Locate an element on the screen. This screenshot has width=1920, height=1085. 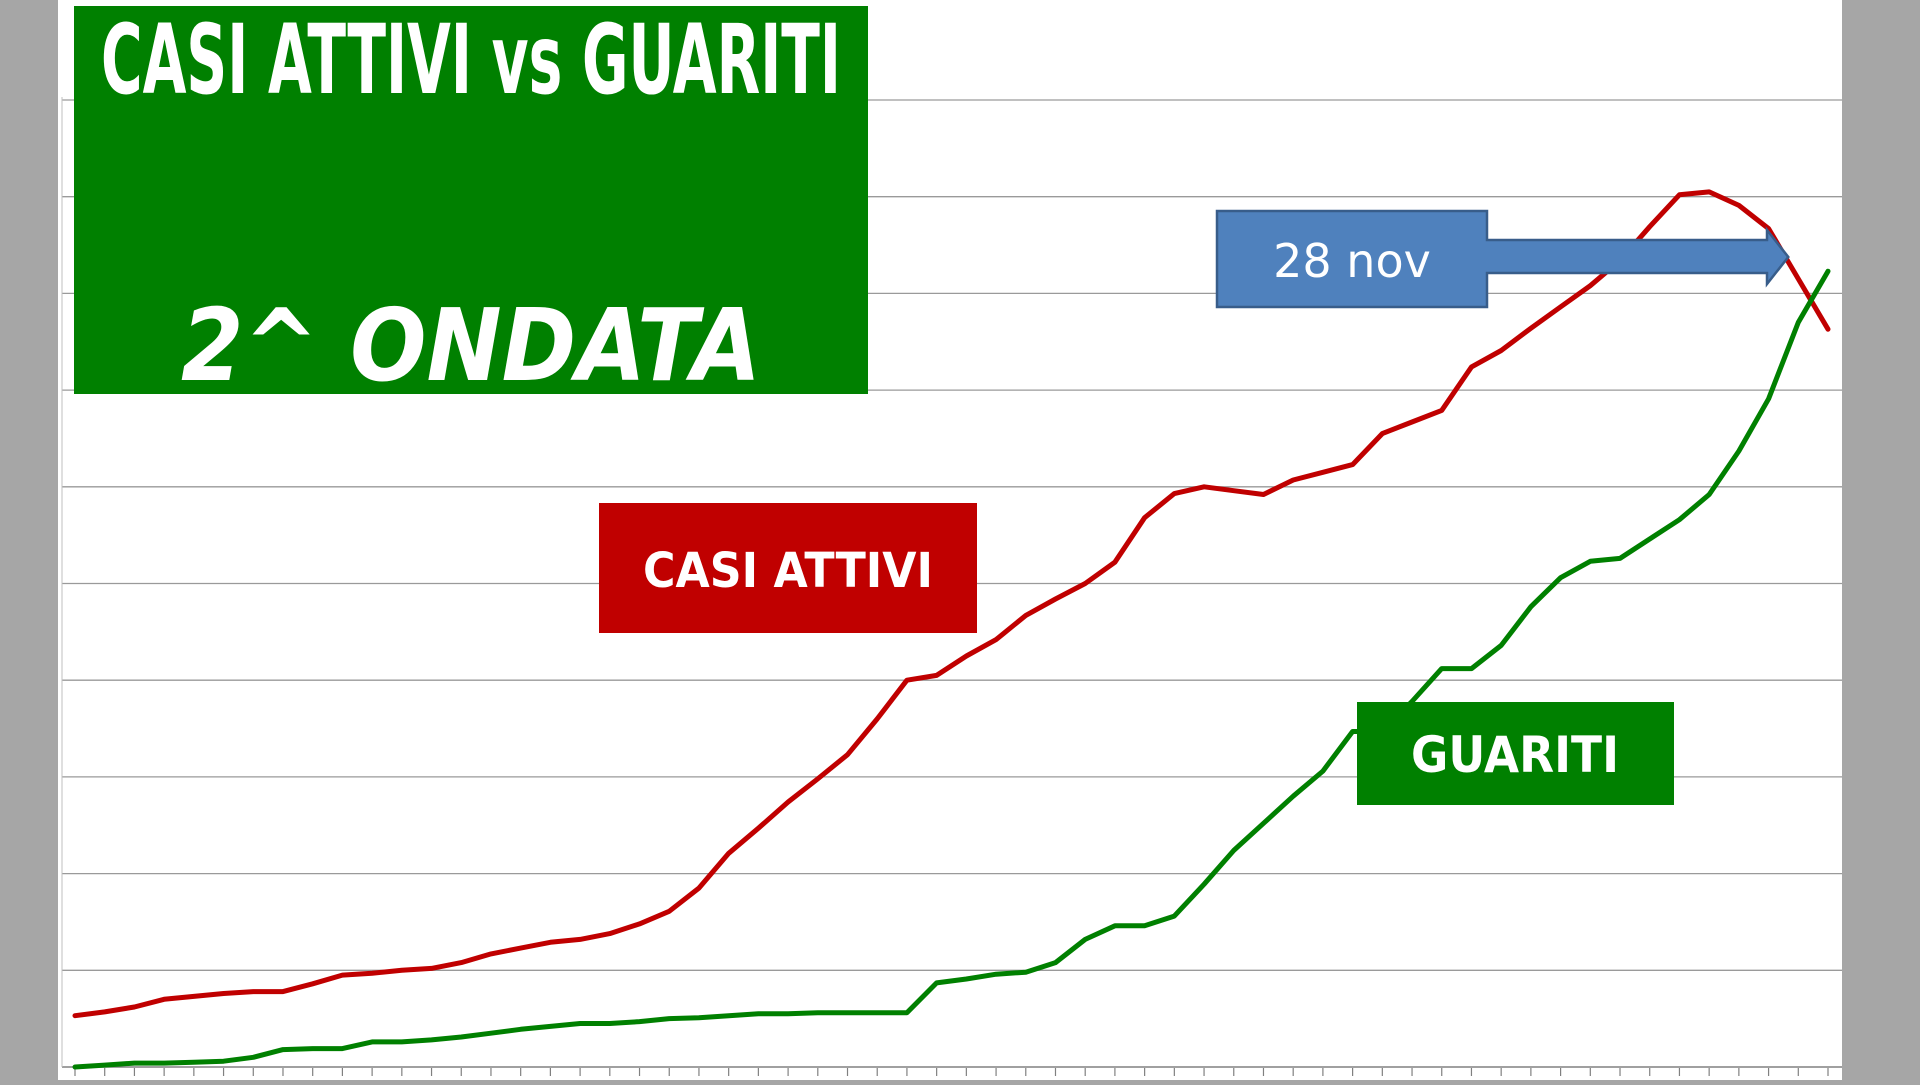
chart-title-text: CASI ATTIVI vs GUARITI is located at coordinates (471, 60).